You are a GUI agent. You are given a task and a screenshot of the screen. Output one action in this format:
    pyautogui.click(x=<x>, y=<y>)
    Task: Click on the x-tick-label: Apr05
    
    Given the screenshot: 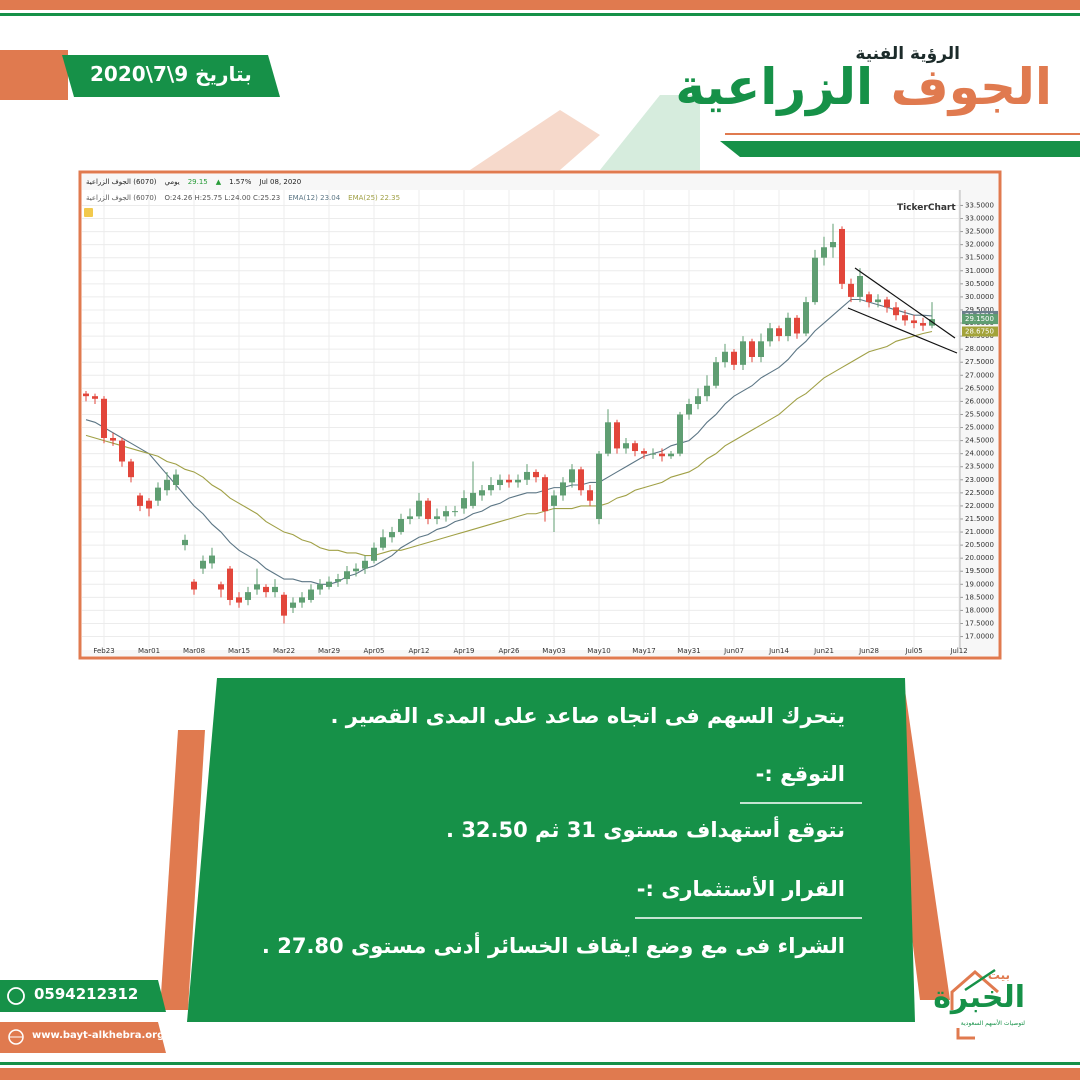 What is the action you would take?
    pyautogui.click(x=373, y=651)
    